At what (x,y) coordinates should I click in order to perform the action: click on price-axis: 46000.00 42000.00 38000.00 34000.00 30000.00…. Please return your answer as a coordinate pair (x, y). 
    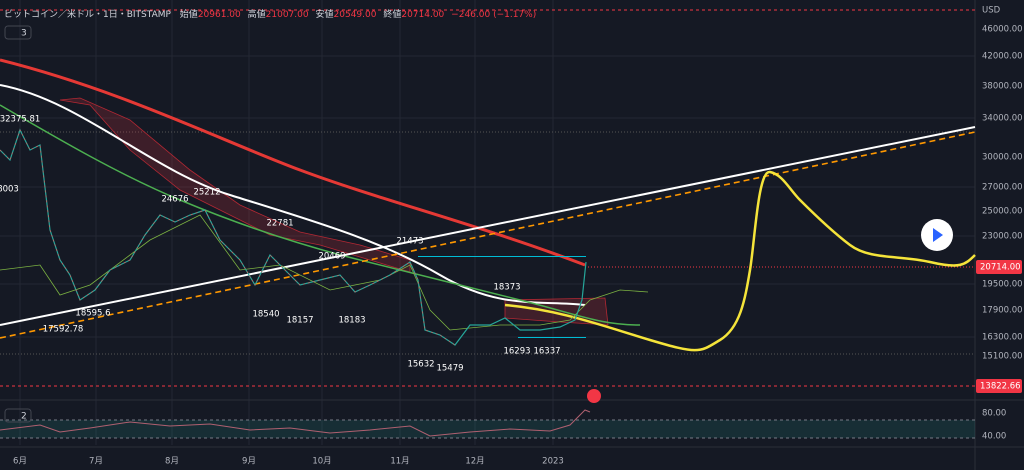
    Looking at the image, I should click on (1002, 193).